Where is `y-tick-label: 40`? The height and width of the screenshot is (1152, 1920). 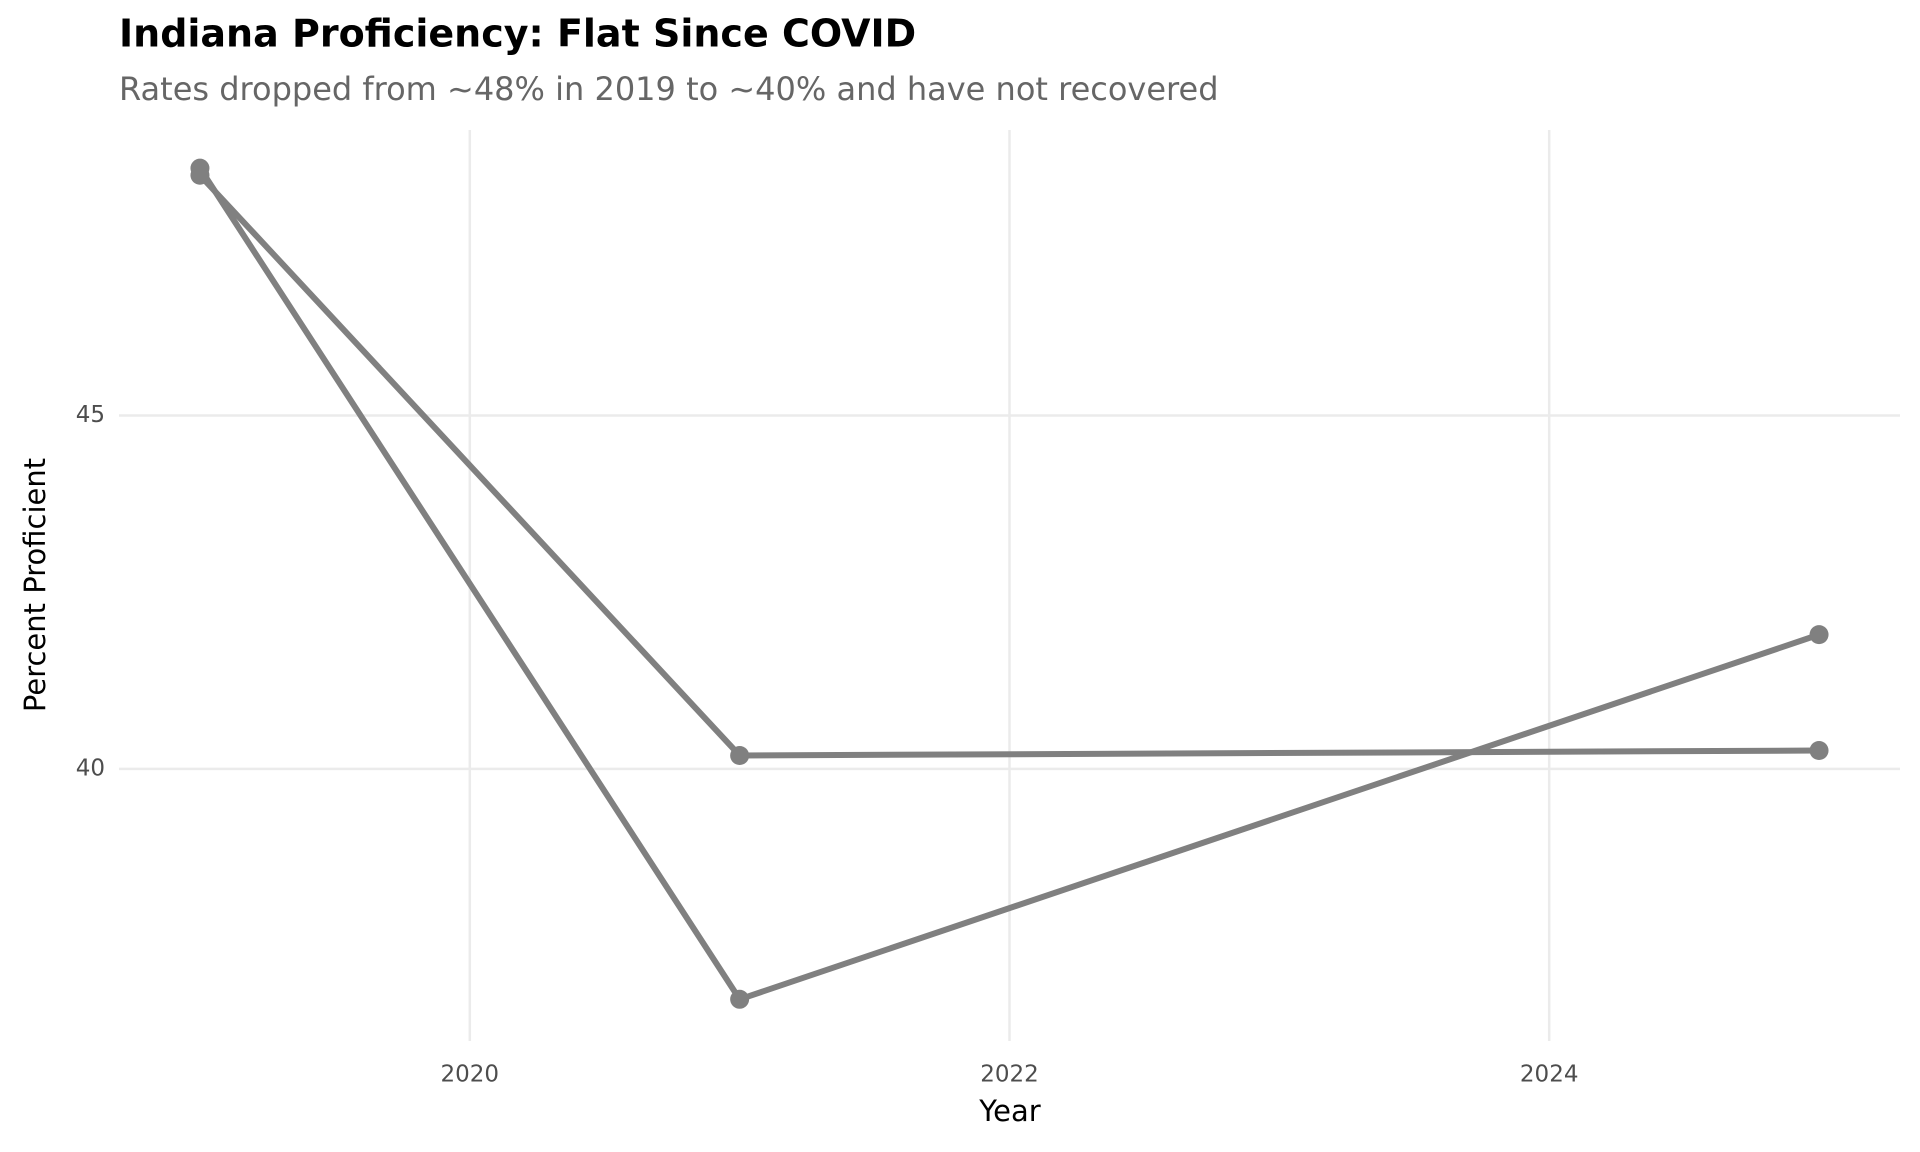
y-tick-label: 40 is located at coordinates (90, 768).